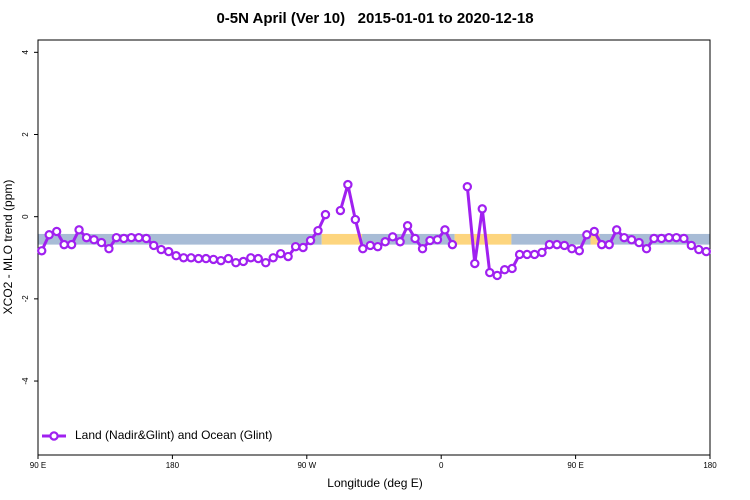 The height and width of the screenshot is (500, 750). Describe the element at coordinates (25, 299) in the screenshot. I see `y-tick-label: -2` at that location.